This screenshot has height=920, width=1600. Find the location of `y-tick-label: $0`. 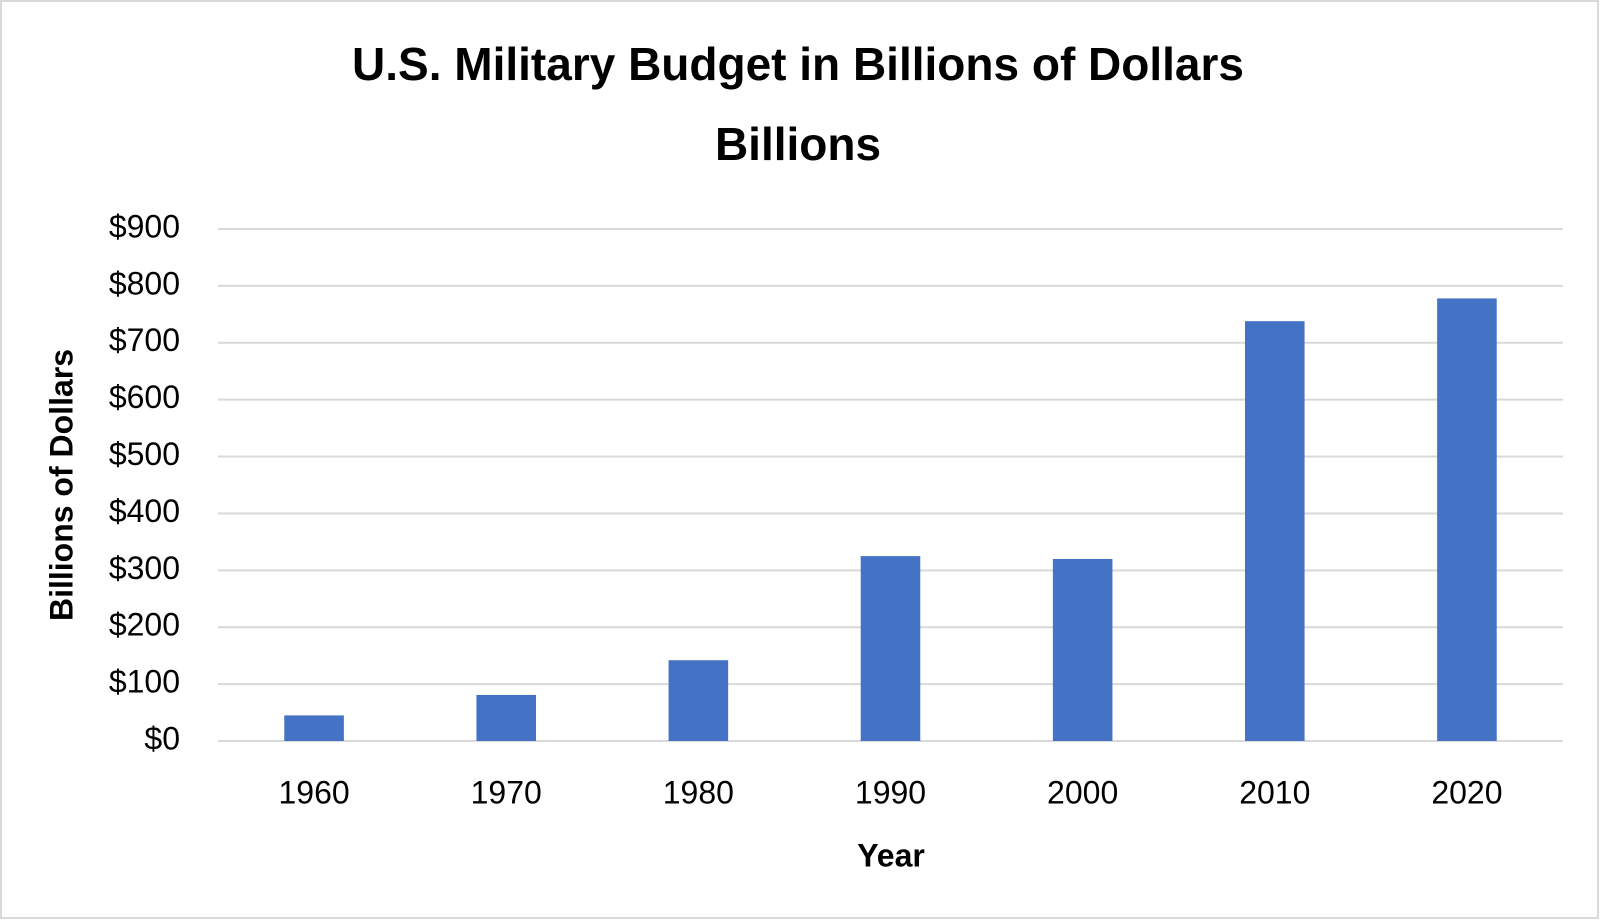

y-tick-label: $0 is located at coordinates (162, 738).